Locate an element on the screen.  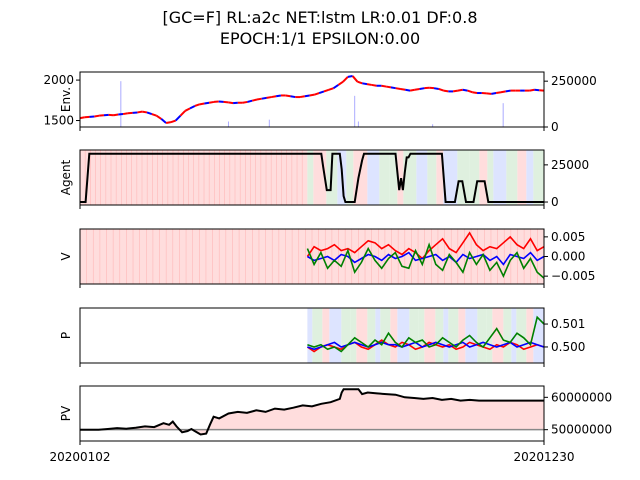
y-tick-label-right: 0.500 is located at coordinates (568, 347).